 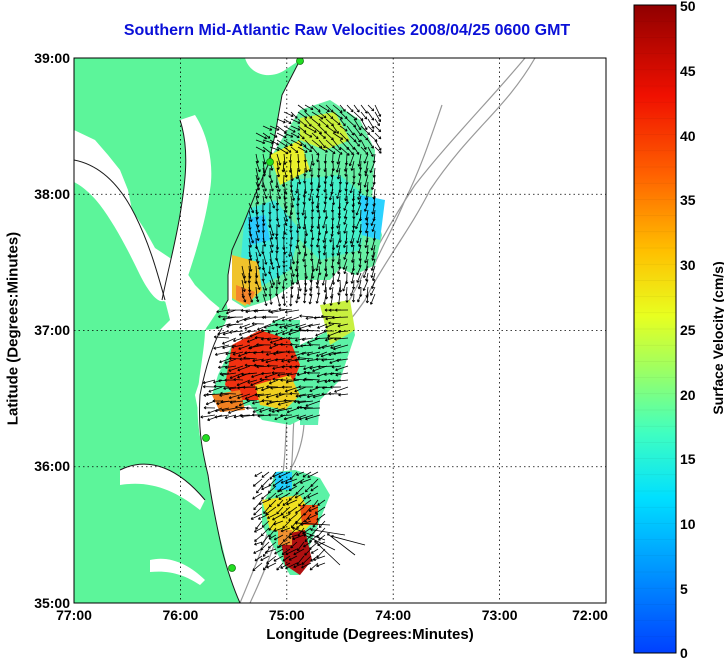 I want to click on y-tick-label: 36:00, so click(x=52, y=466).